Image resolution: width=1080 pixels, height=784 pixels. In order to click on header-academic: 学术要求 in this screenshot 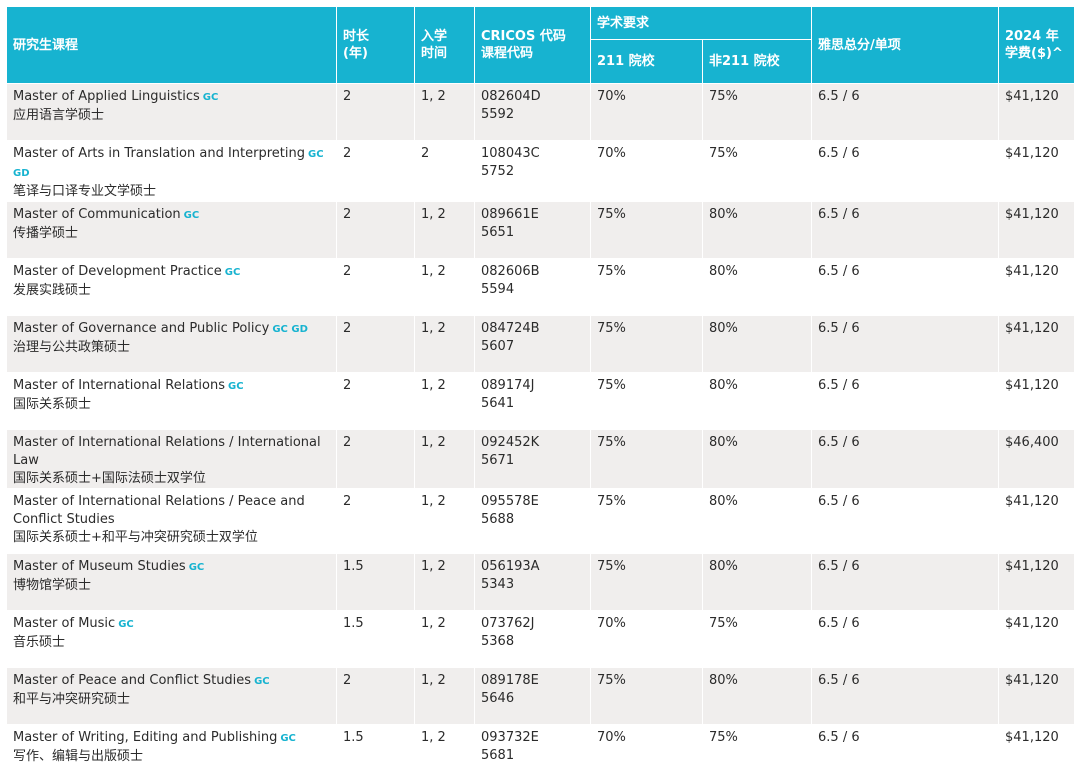, I will do `click(701, 23)`.